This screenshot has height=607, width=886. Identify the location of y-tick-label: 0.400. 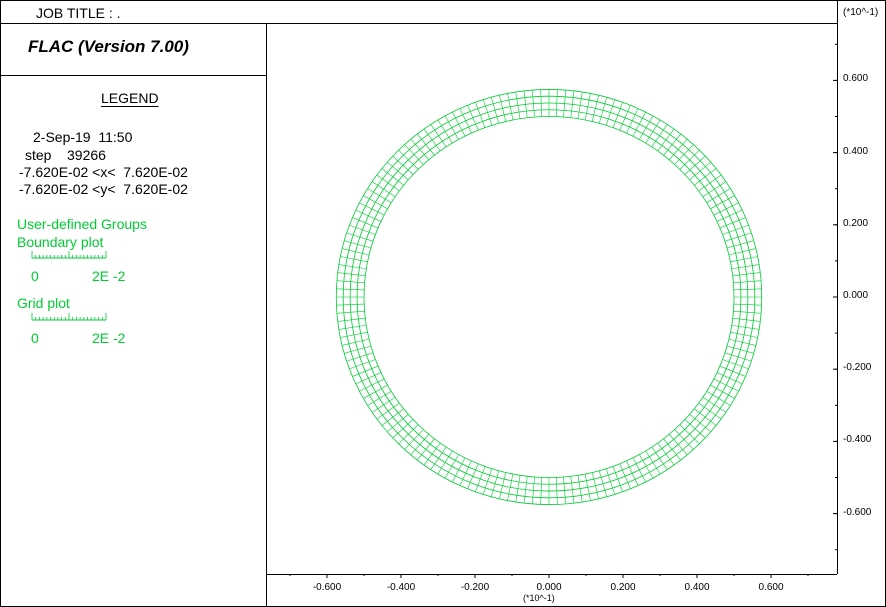
(856, 151).